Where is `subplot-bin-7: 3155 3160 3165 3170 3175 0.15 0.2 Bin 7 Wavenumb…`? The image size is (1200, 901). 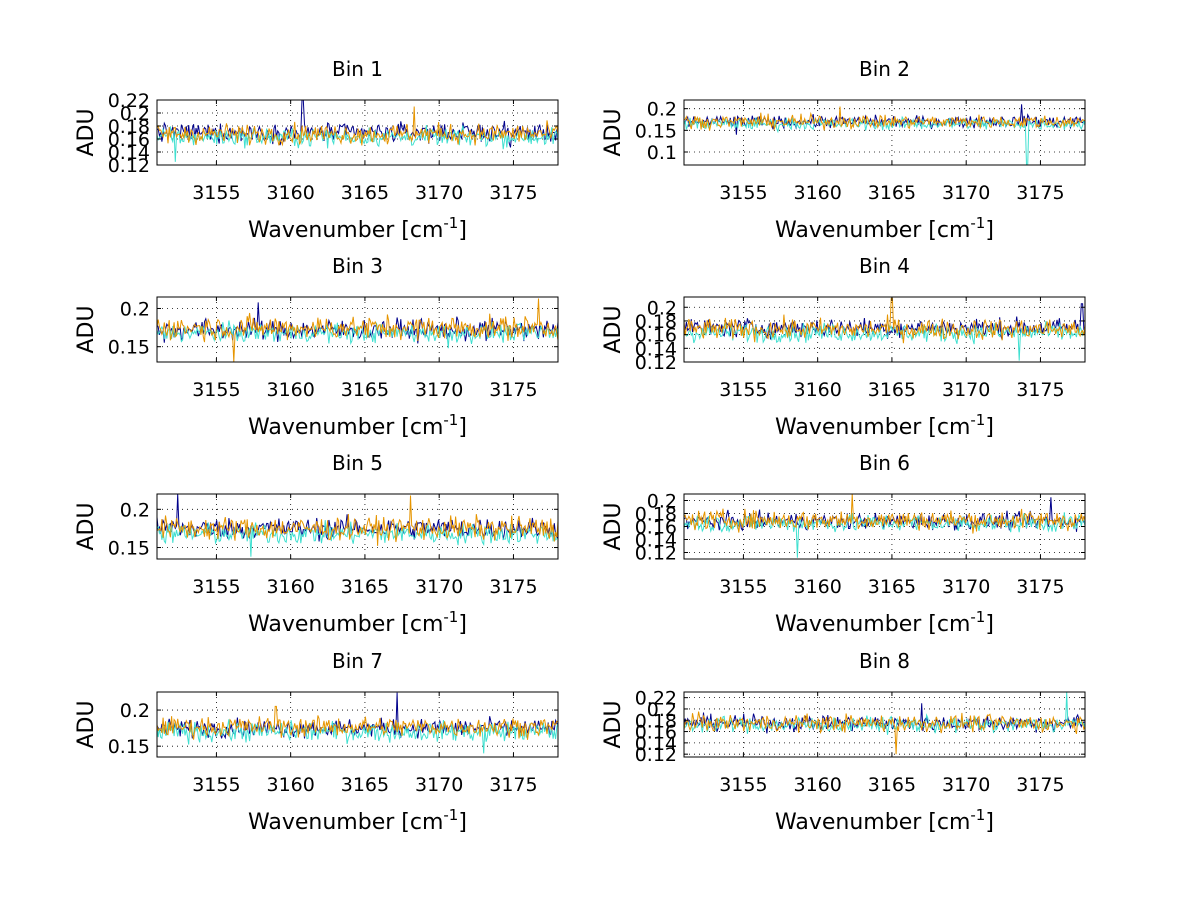 subplot-bin-7: 3155 3160 3165 3170 3175 0.15 0.2 Bin 7 Wavenumb… is located at coordinates (316, 742).